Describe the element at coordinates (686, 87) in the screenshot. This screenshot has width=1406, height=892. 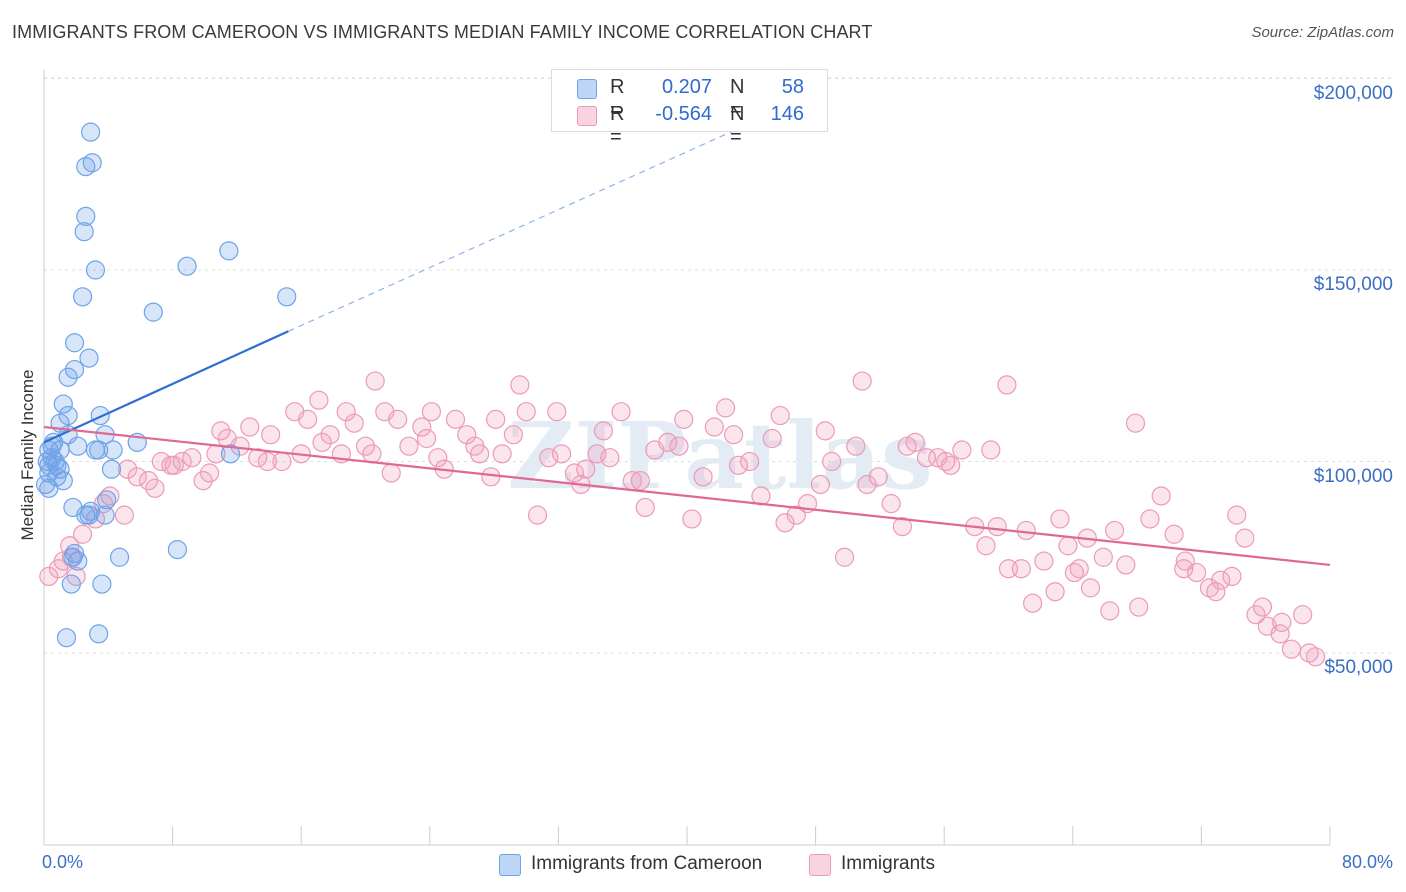
I see `r-value: 0.207` at that location.